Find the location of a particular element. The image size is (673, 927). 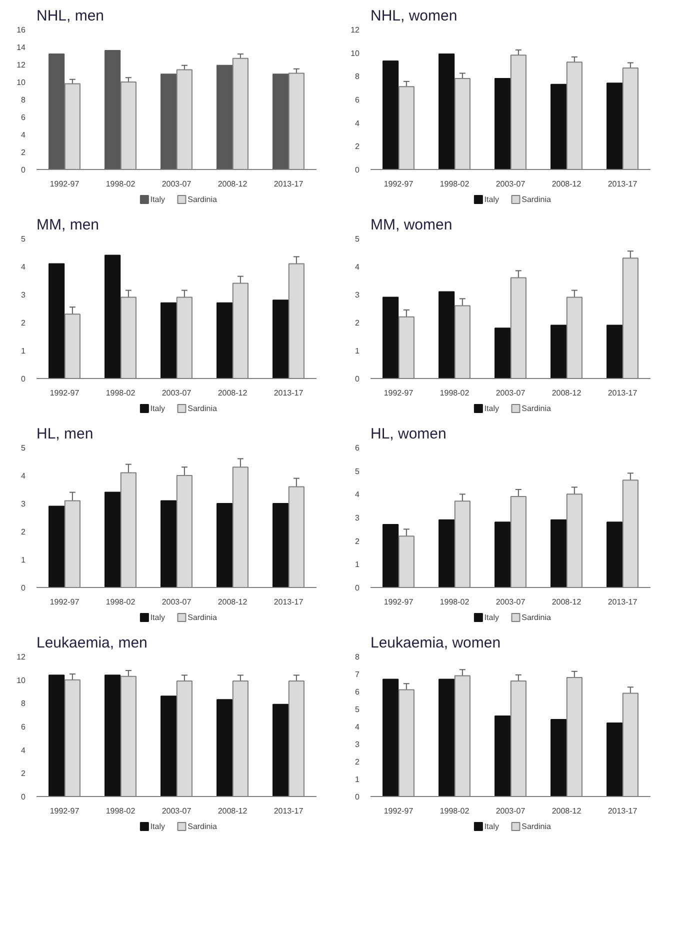

chart-title: HL, men is located at coordinates (65, 434).